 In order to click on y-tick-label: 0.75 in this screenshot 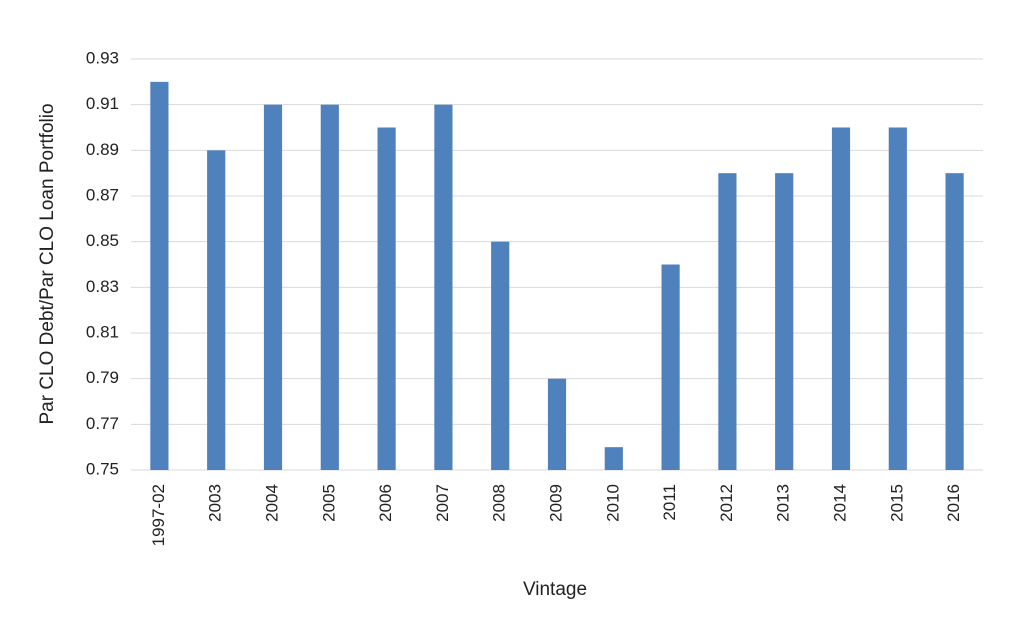, I will do `click(102, 468)`.